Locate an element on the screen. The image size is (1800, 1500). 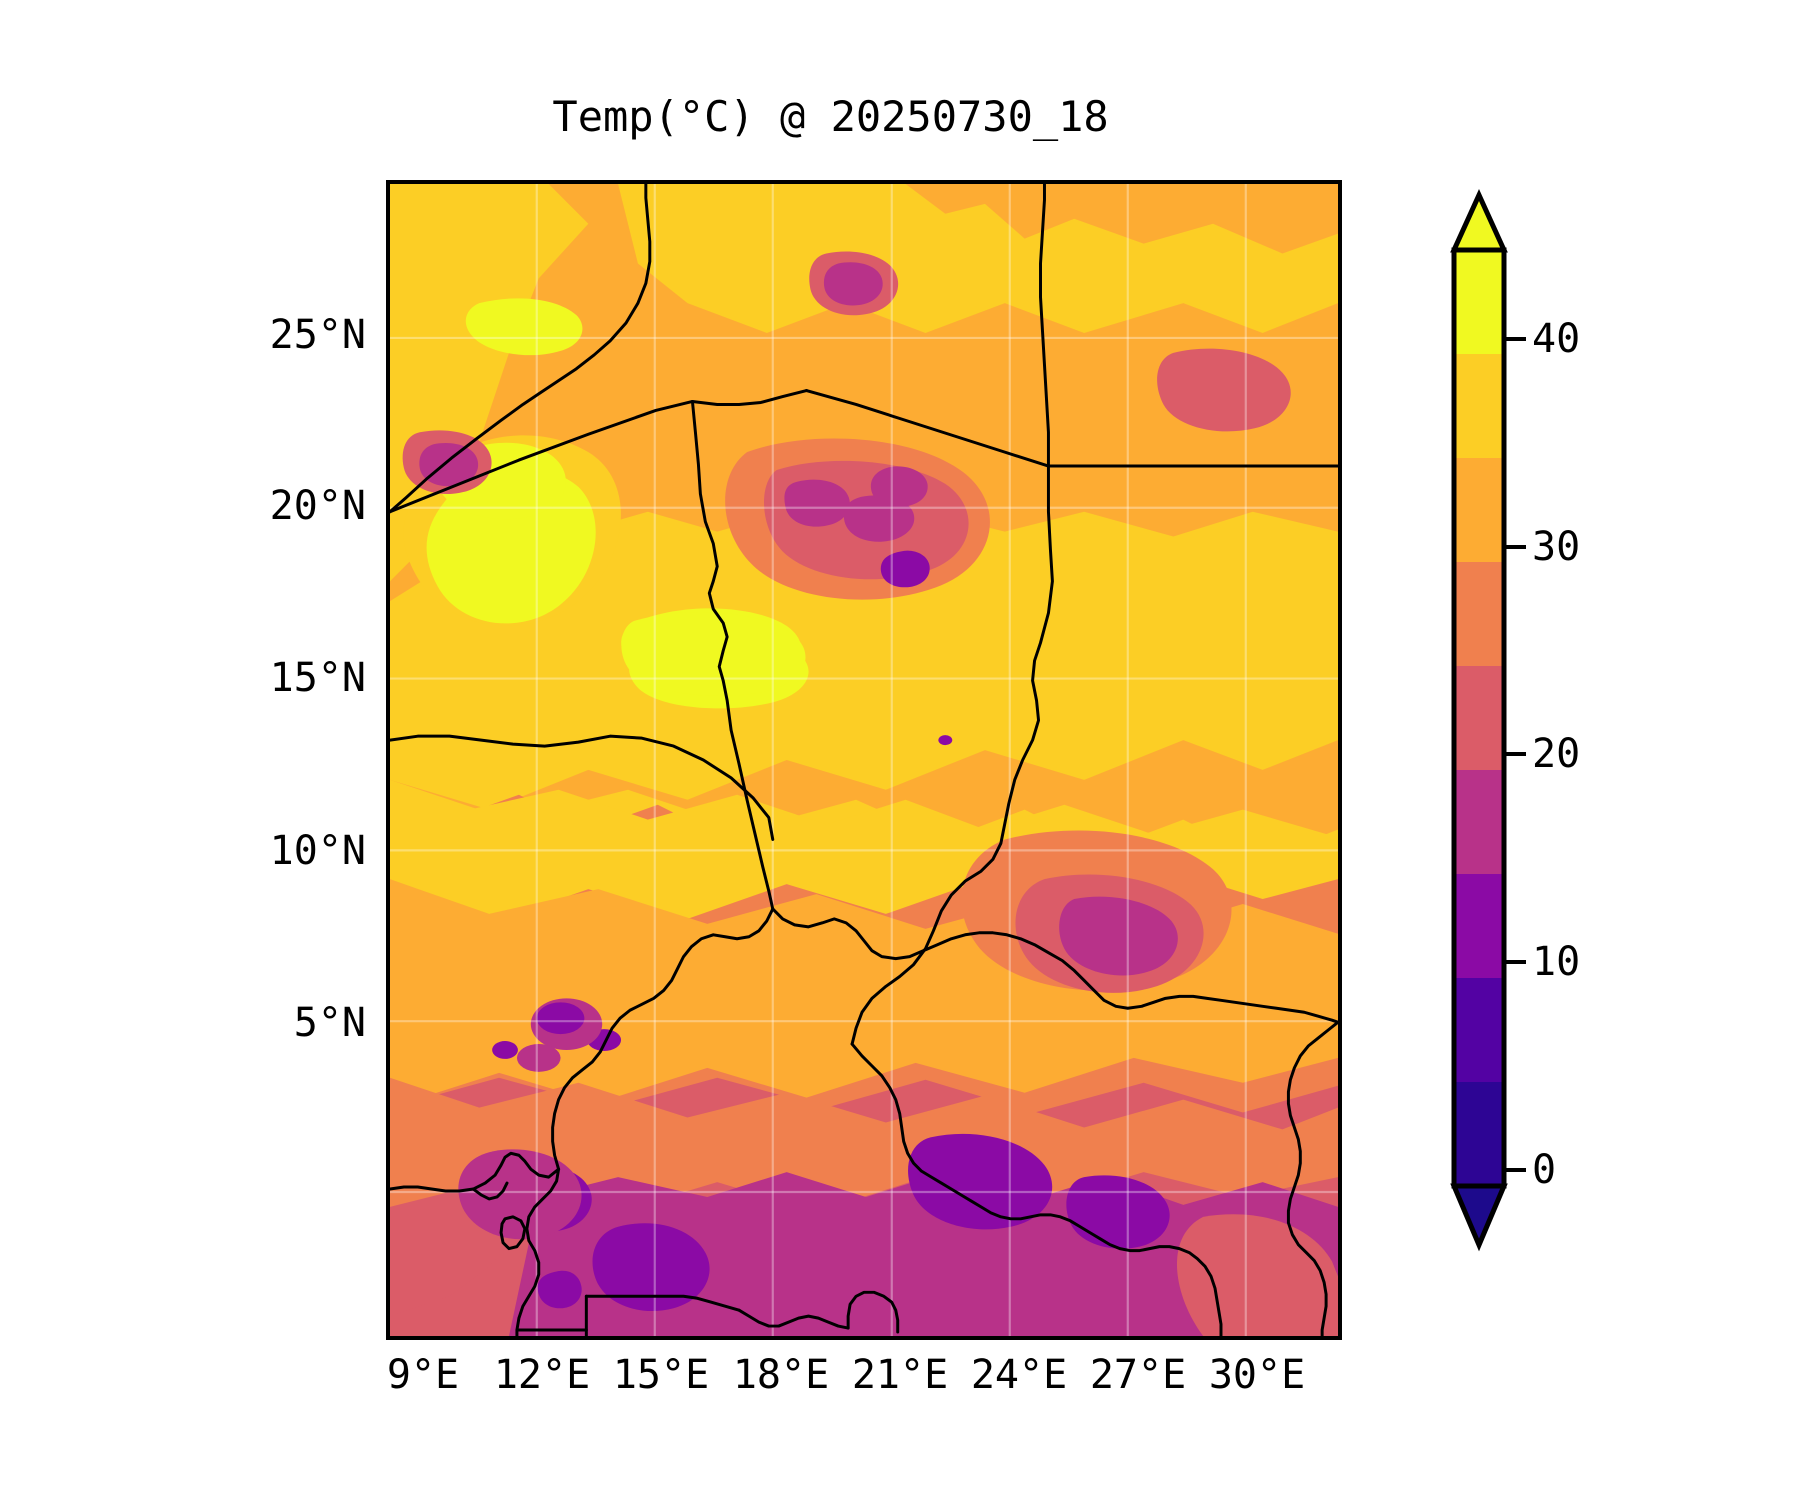
x-tick-label: 18°E is located at coordinates (781, 1375).